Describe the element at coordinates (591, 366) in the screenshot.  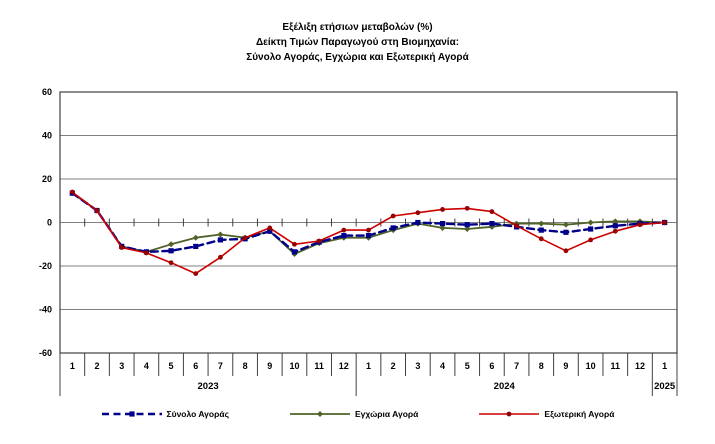
I see `x-month-label: 10` at that location.